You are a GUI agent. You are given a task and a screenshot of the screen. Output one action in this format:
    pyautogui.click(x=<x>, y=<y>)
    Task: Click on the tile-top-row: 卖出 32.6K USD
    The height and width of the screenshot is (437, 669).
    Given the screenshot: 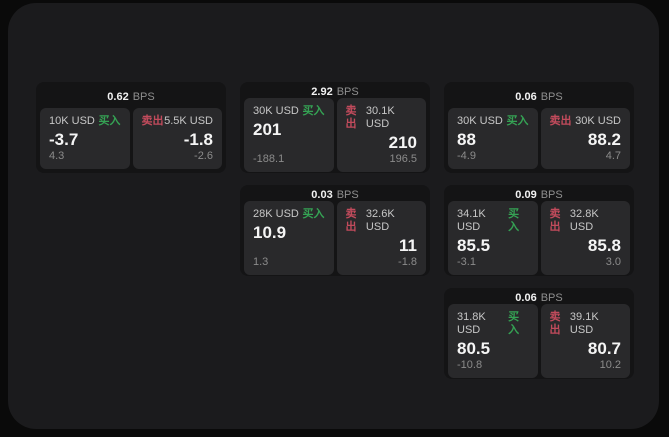 What is the action you would take?
    pyautogui.click(x=382, y=221)
    